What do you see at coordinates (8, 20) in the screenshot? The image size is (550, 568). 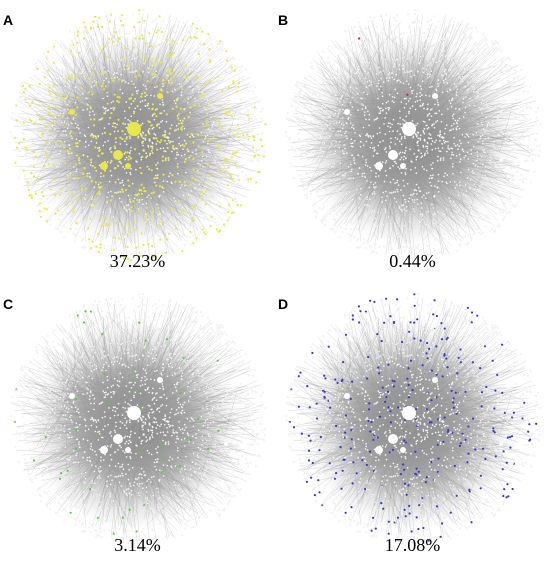 I see `panel-letter-a: A` at bounding box center [8, 20].